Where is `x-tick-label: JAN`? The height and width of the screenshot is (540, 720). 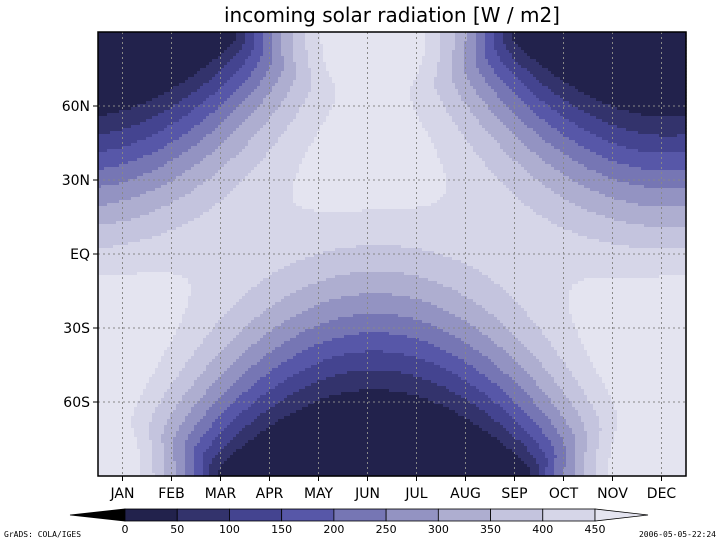
x-tick-label: JAN is located at coordinates (122, 494).